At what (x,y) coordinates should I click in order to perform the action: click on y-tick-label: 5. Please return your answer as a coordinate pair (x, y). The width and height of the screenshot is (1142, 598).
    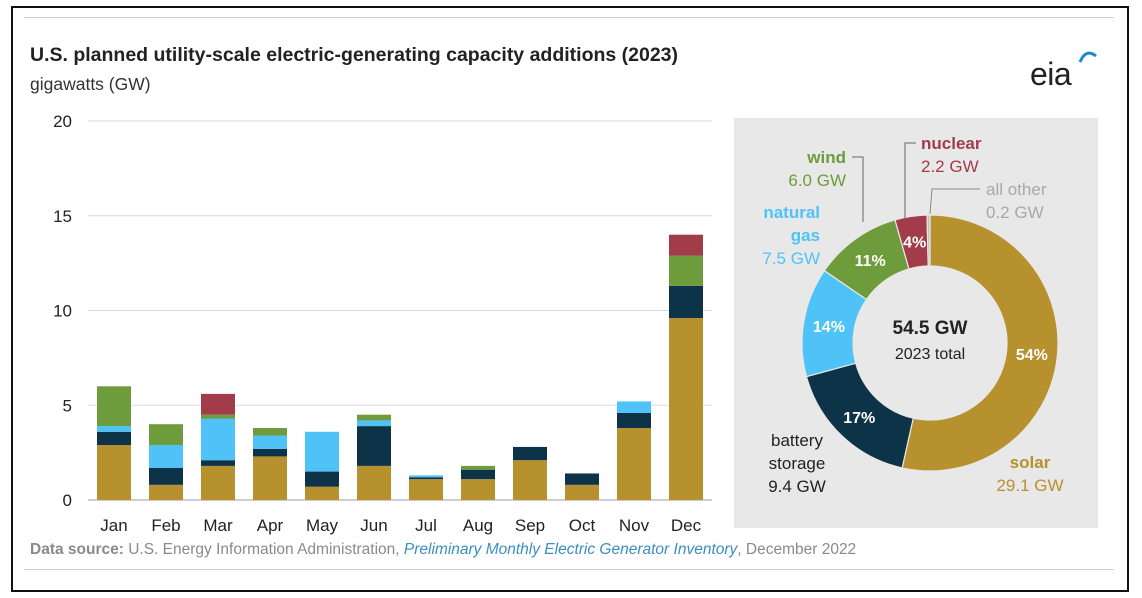
    Looking at the image, I should click on (67, 405).